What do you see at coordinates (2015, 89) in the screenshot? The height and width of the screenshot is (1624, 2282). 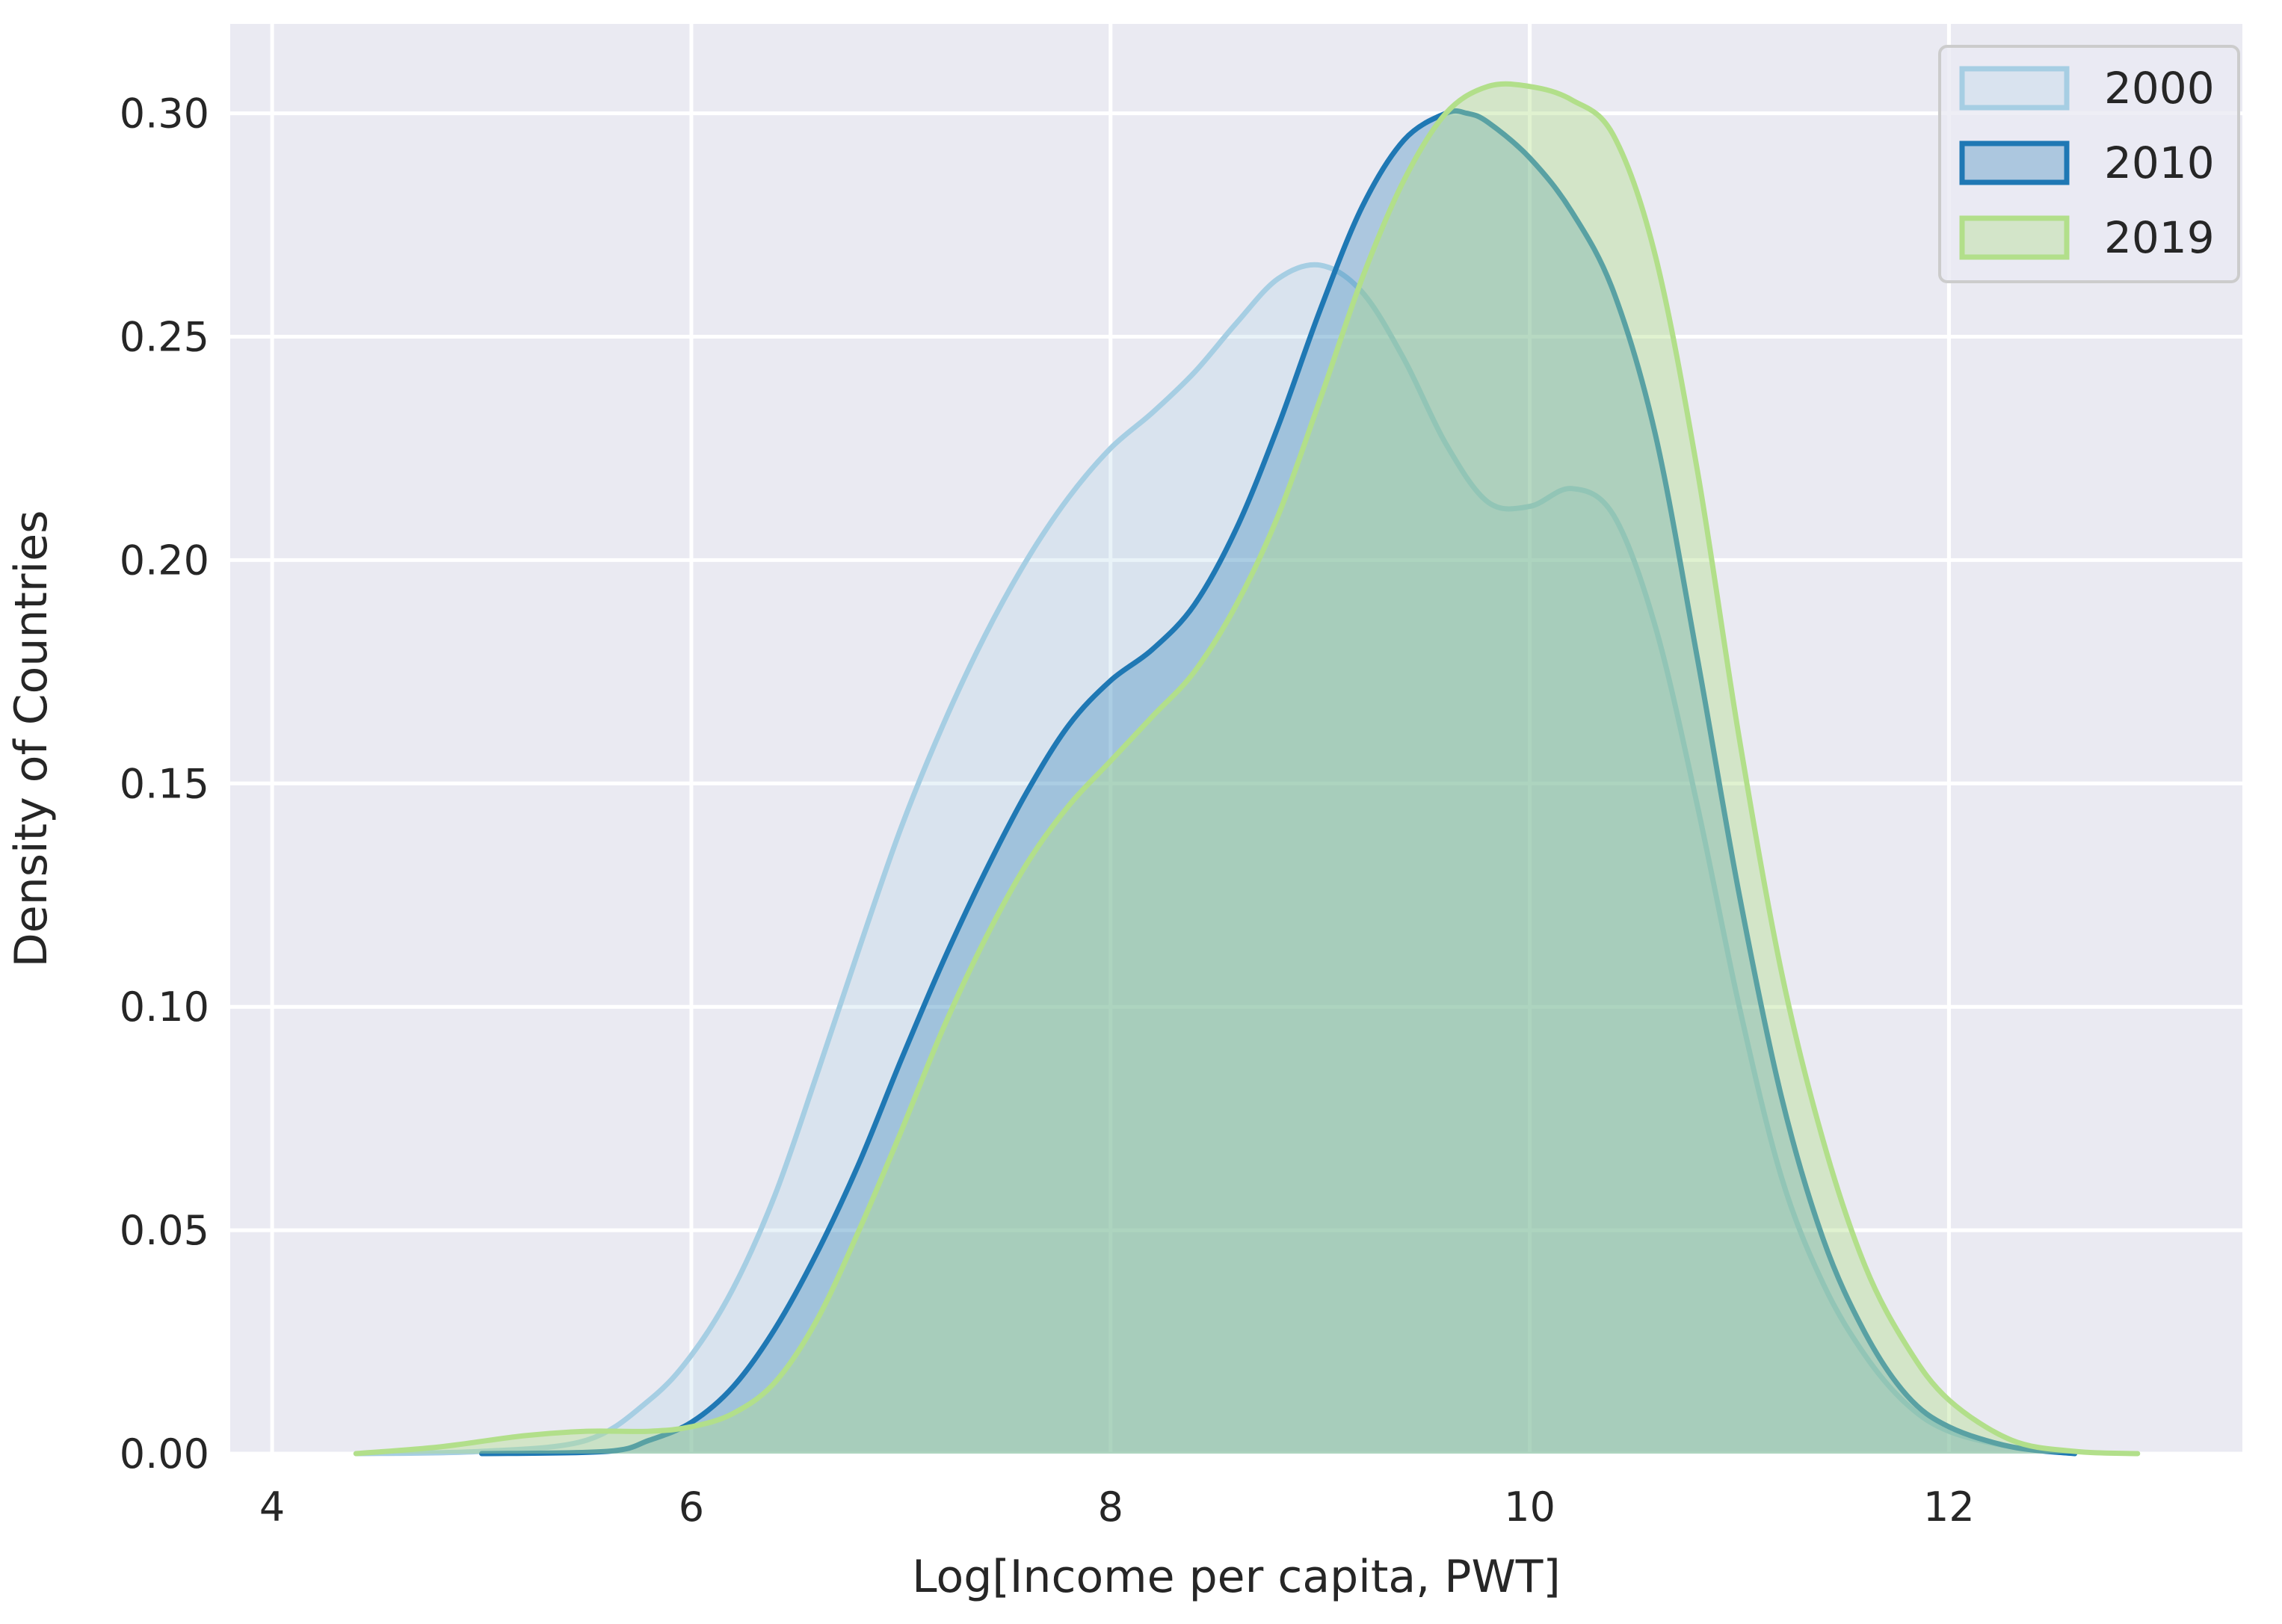 I see `legend-swatch-2000` at bounding box center [2015, 89].